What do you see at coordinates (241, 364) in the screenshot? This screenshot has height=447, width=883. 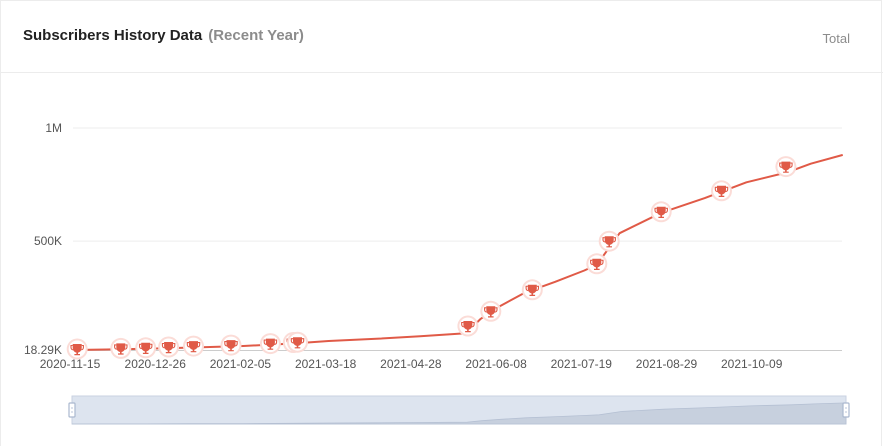 I see `x-tick-label: 2021-02-05` at bounding box center [241, 364].